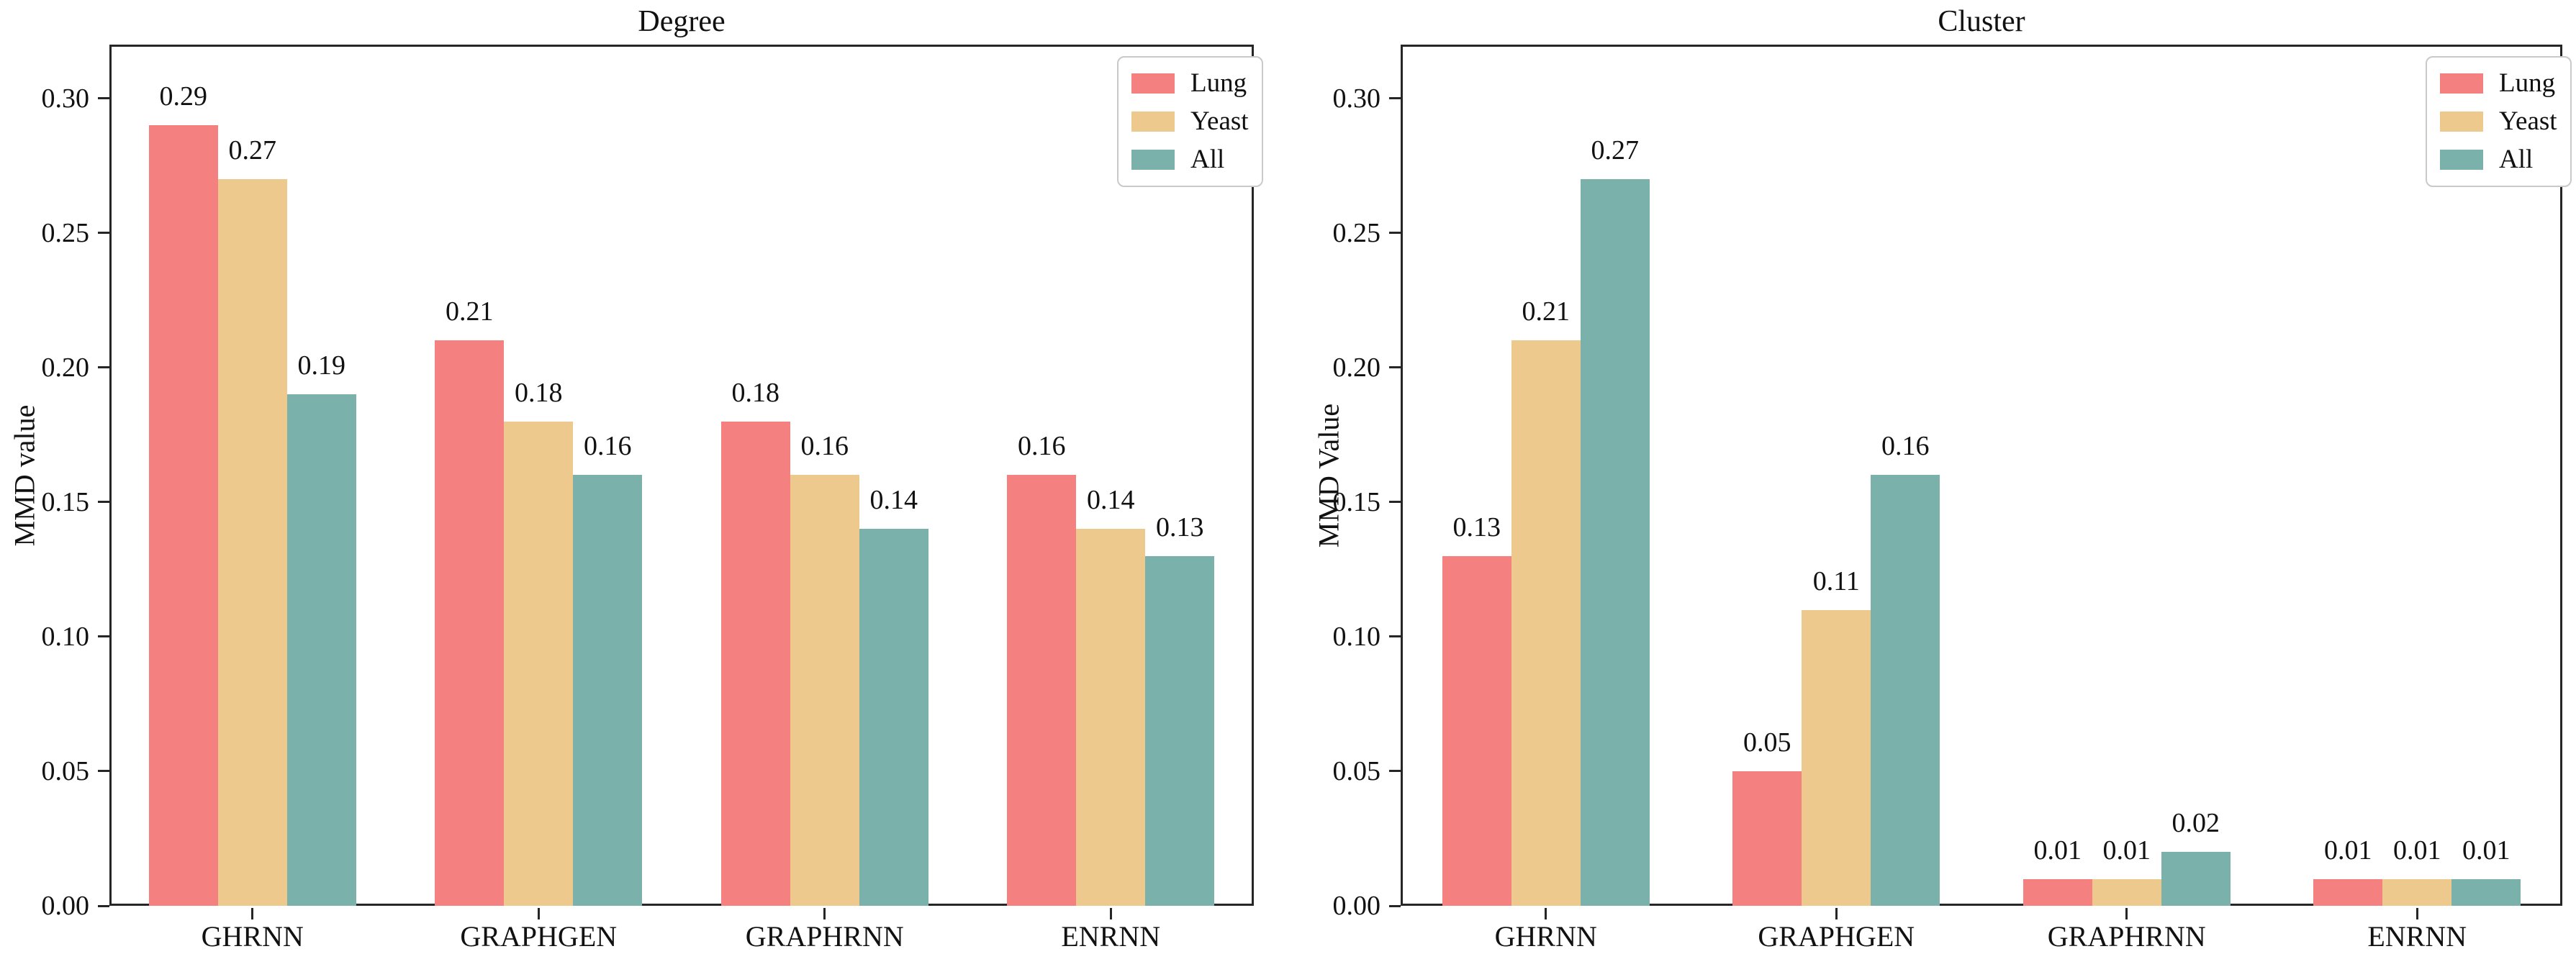 This screenshot has height=954, width=2576. What do you see at coordinates (682, 21) in the screenshot?
I see `chart-title: Degree` at bounding box center [682, 21].